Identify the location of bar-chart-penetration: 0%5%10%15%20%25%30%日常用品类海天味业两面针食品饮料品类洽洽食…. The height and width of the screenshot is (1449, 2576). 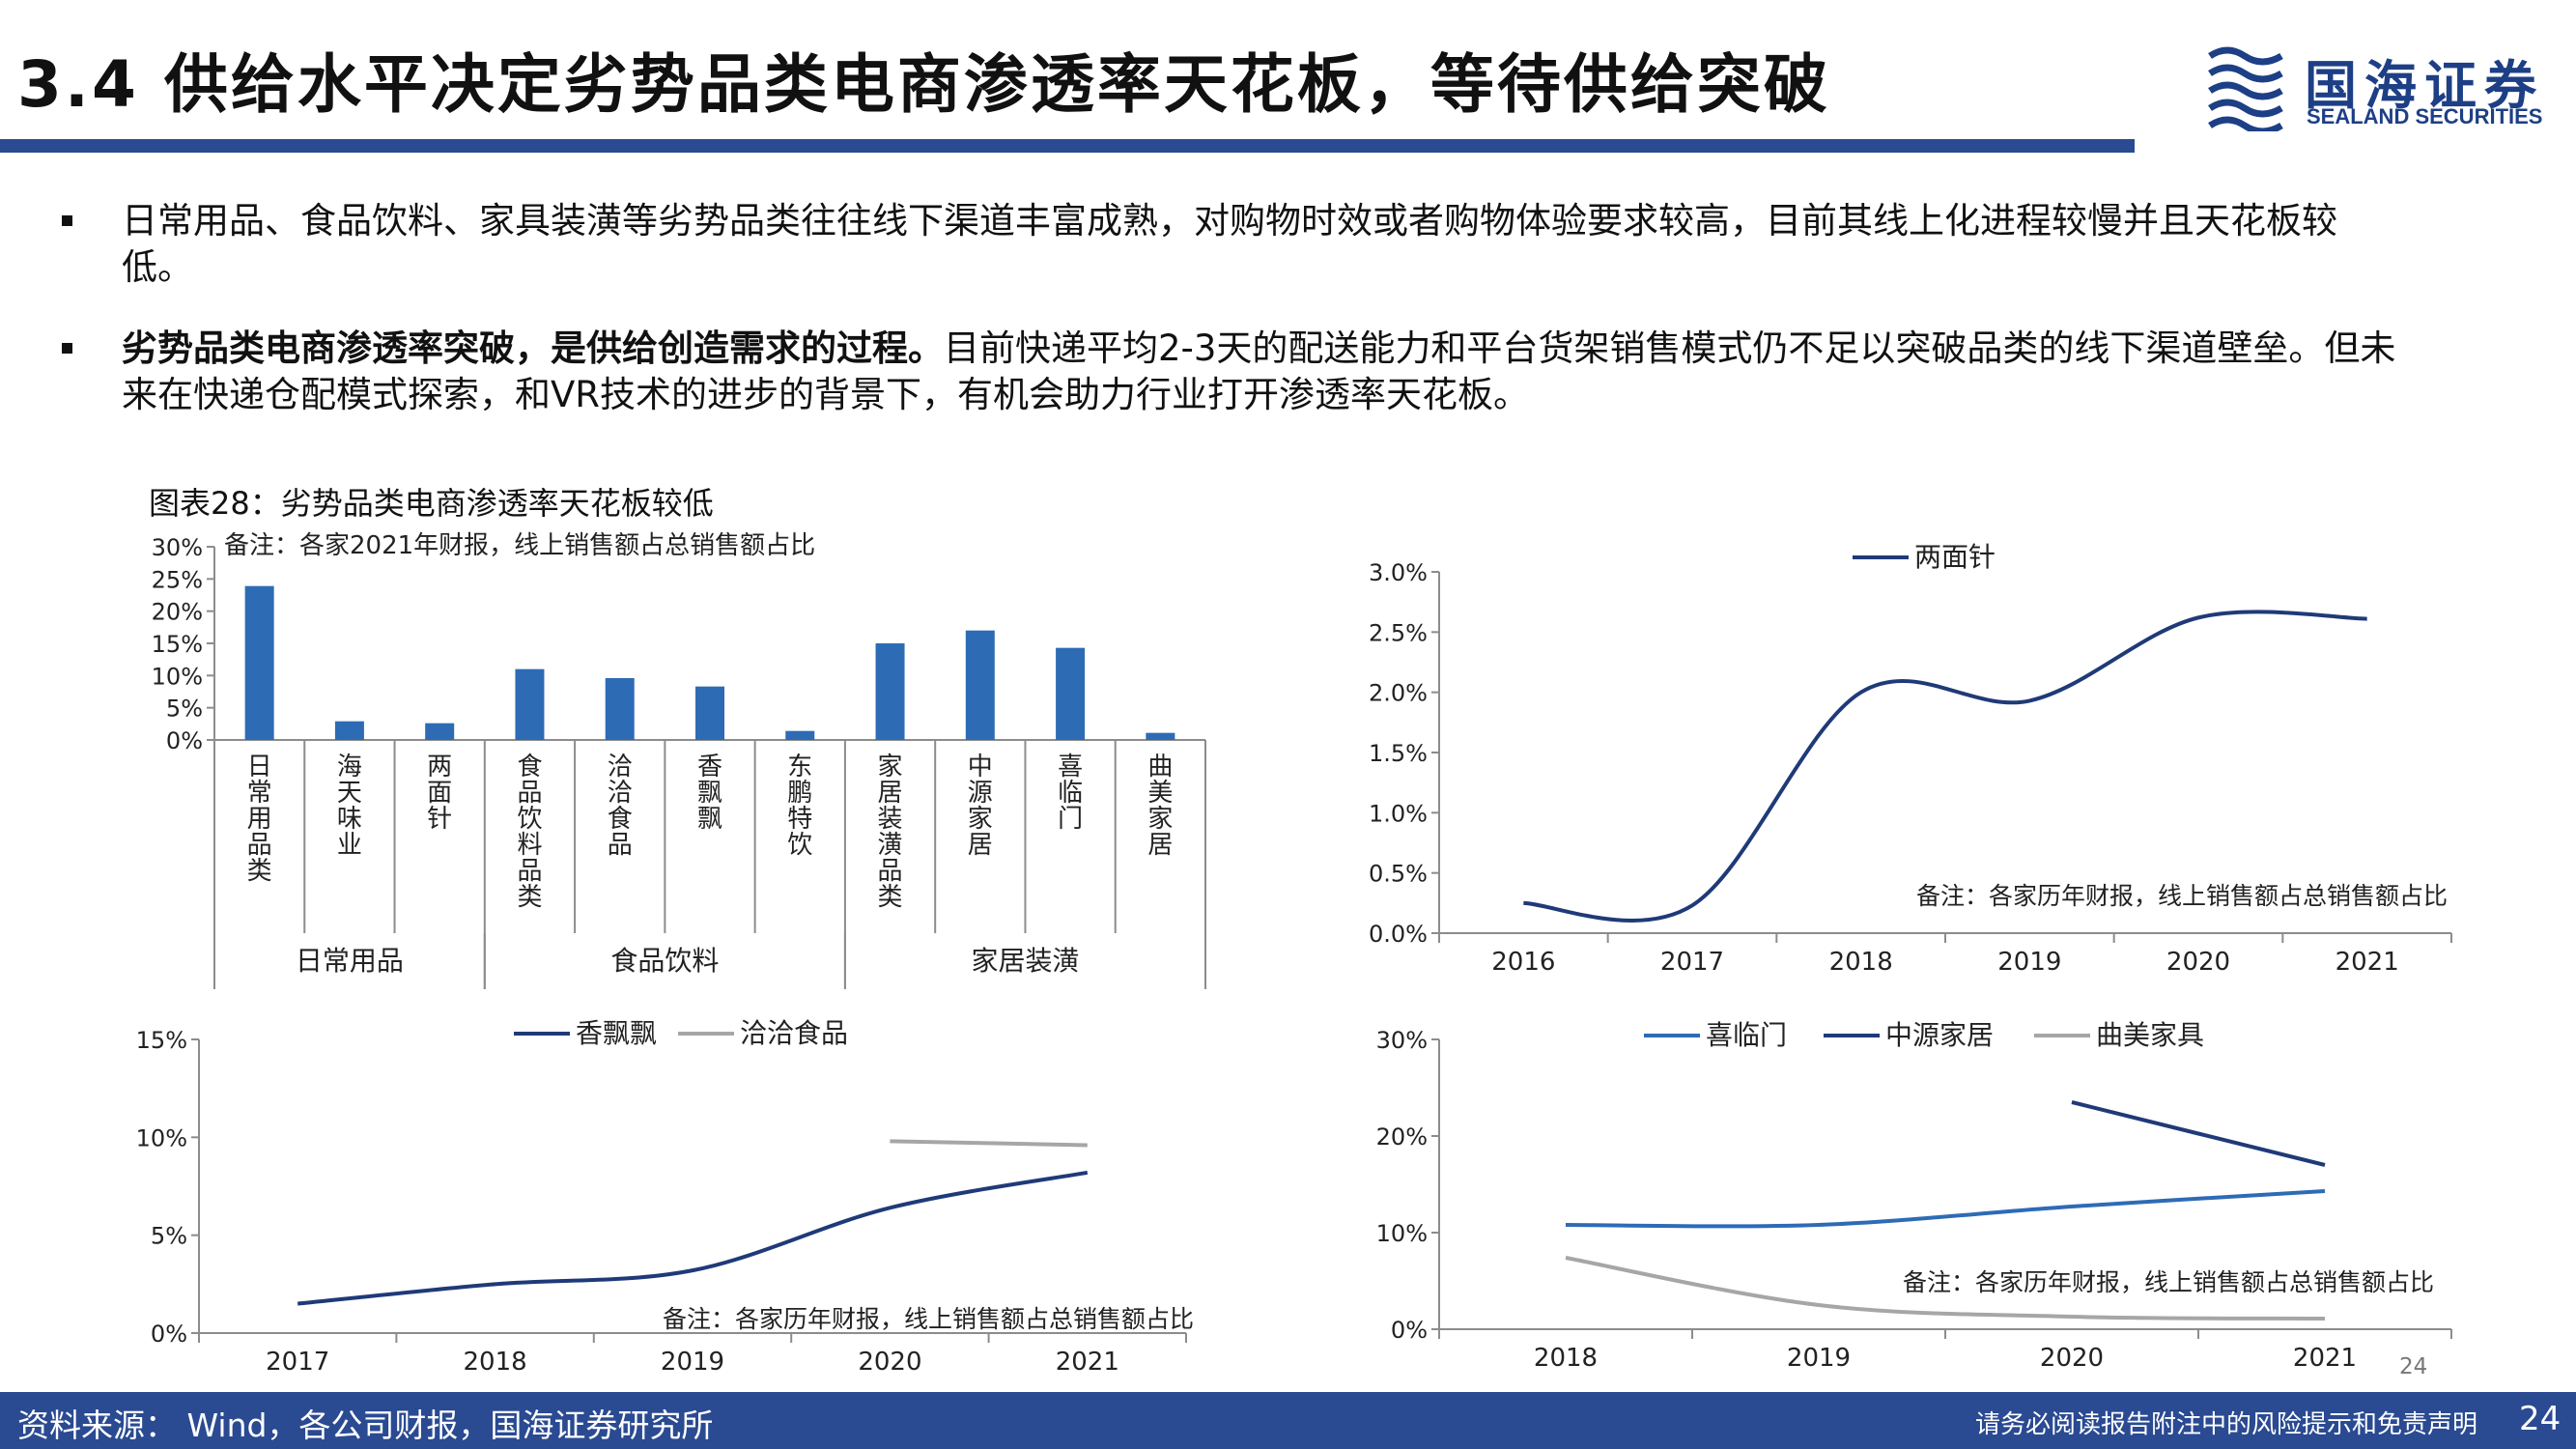
(679, 760).